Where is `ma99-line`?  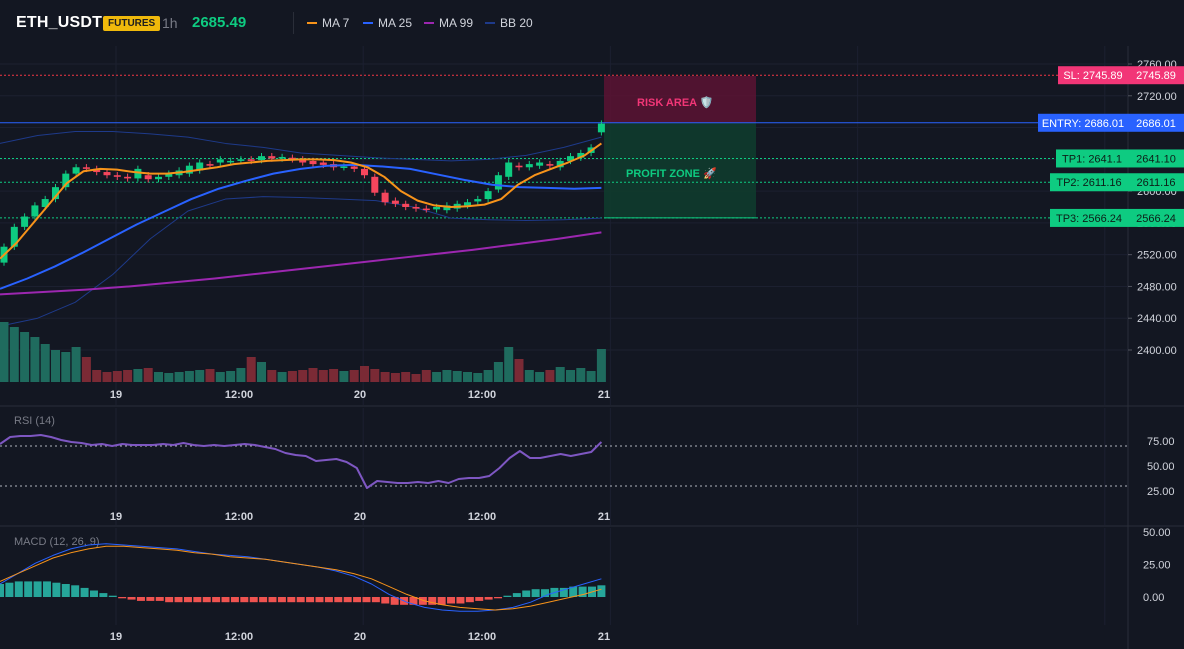 ma99-line is located at coordinates (301, 263).